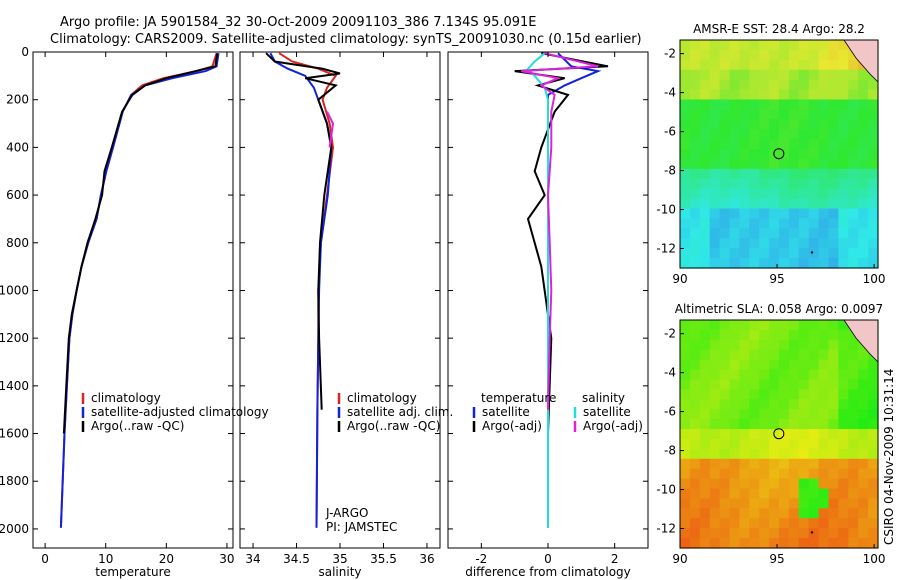 This screenshot has height=580, width=900. What do you see at coordinates (361, 527) in the screenshot?
I see `float-pi-label: PI: JAMSTEC` at bounding box center [361, 527].